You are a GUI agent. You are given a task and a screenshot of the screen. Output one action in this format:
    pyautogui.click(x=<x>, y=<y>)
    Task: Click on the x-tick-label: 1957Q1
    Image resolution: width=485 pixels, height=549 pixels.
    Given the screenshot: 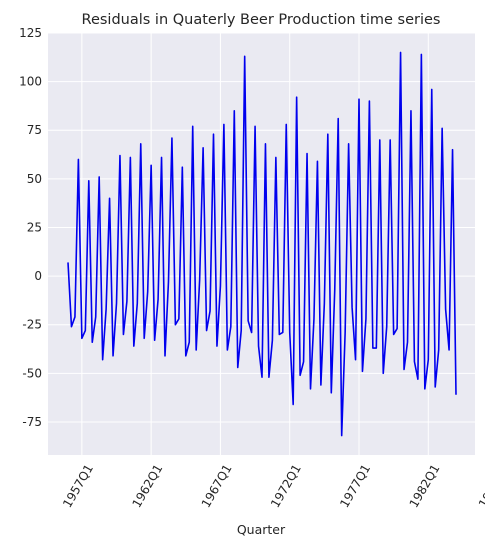 What is the action you would take?
    pyautogui.click(x=78, y=486)
    